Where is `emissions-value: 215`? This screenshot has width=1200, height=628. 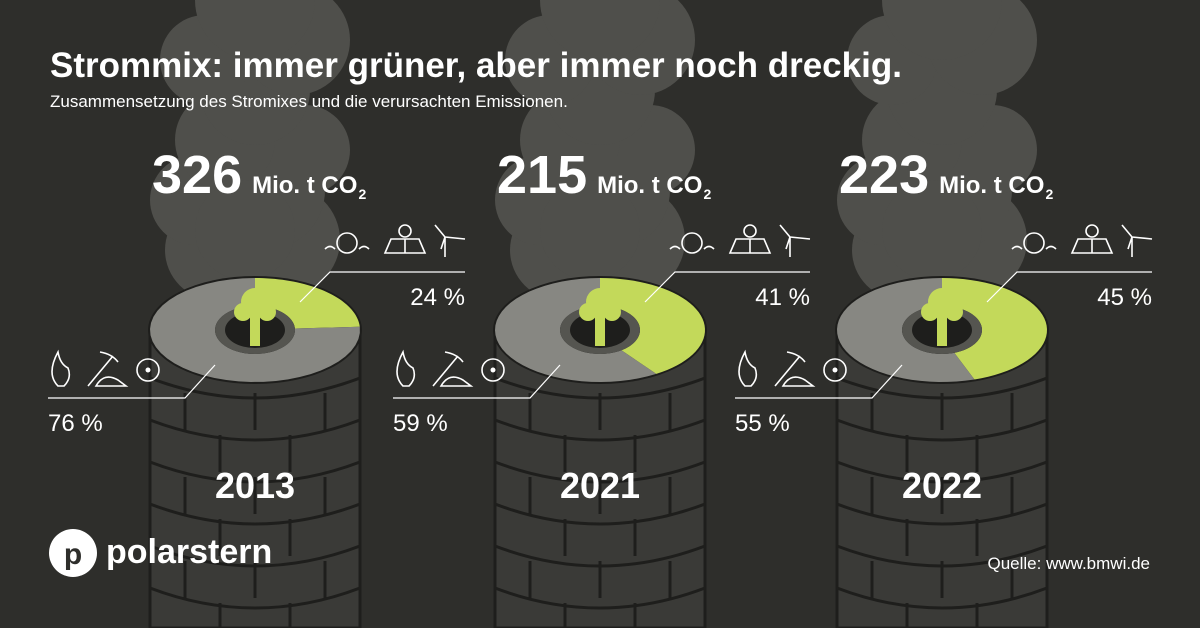 emissions-value: 215 is located at coordinates (542, 175).